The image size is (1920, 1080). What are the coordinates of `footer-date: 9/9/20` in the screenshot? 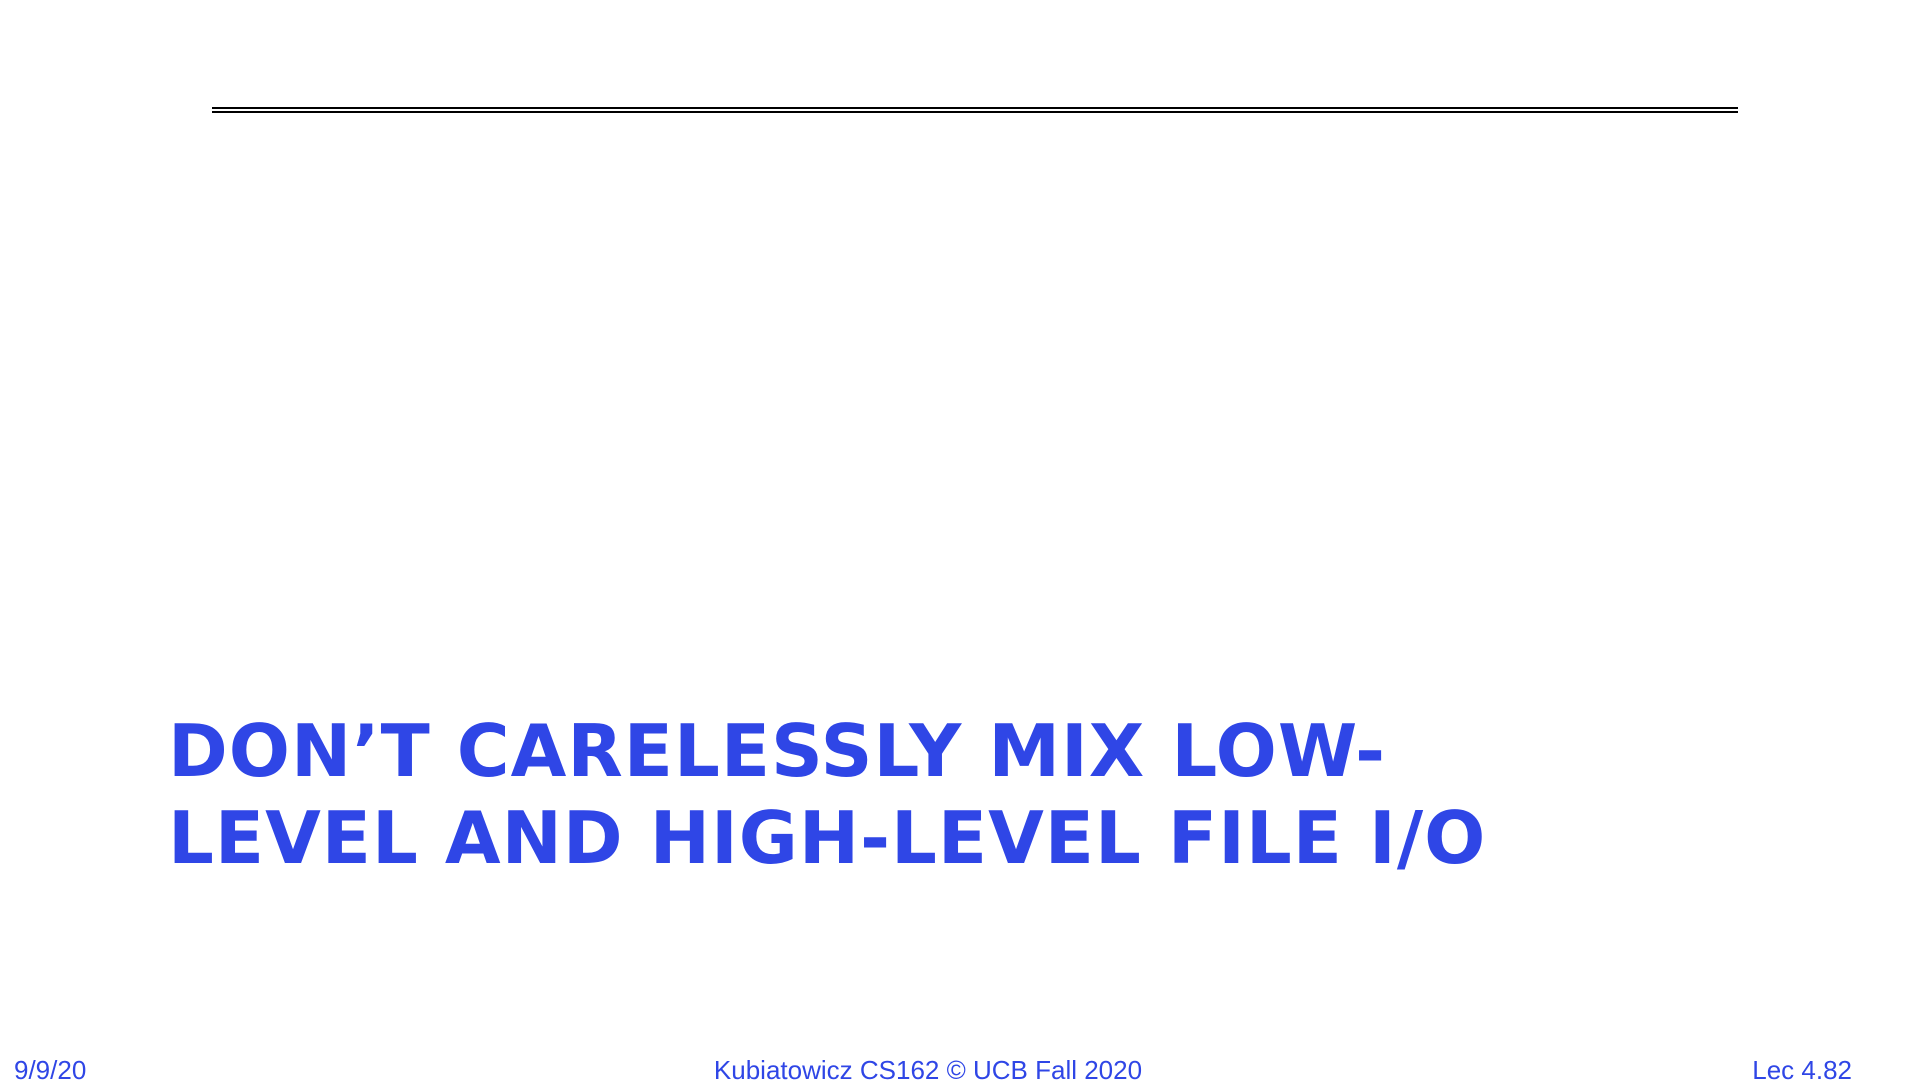 It's located at (50, 1067).